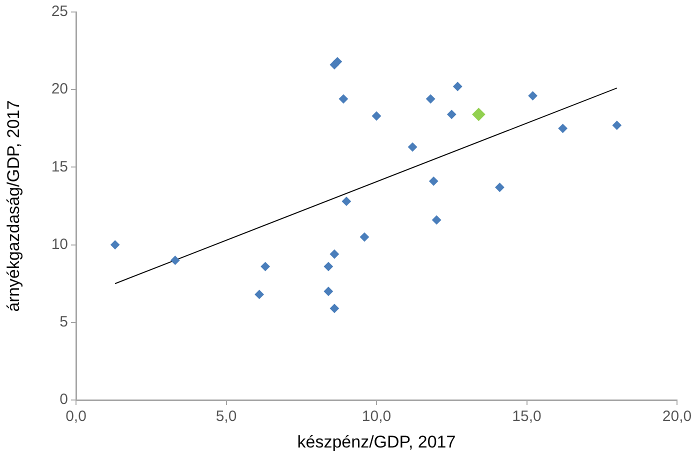 Image resolution: width=699 pixels, height=453 pixels. I want to click on x-tick-label: 20,0, so click(677, 417).